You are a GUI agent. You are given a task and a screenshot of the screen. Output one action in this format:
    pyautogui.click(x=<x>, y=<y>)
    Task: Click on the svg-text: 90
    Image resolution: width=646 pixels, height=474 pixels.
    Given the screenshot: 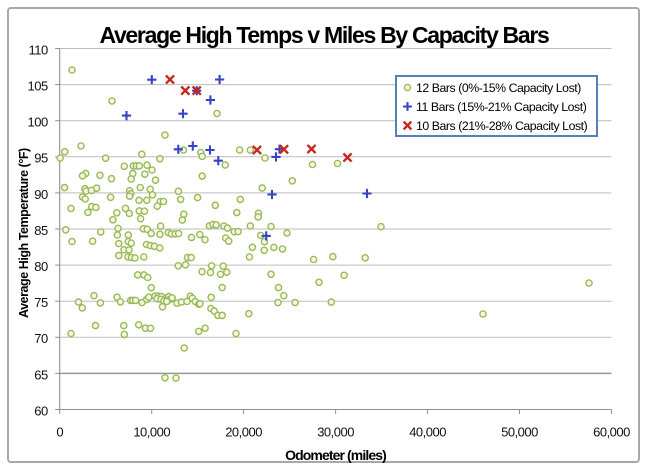 What is the action you would take?
    pyautogui.click(x=41, y=194)
    